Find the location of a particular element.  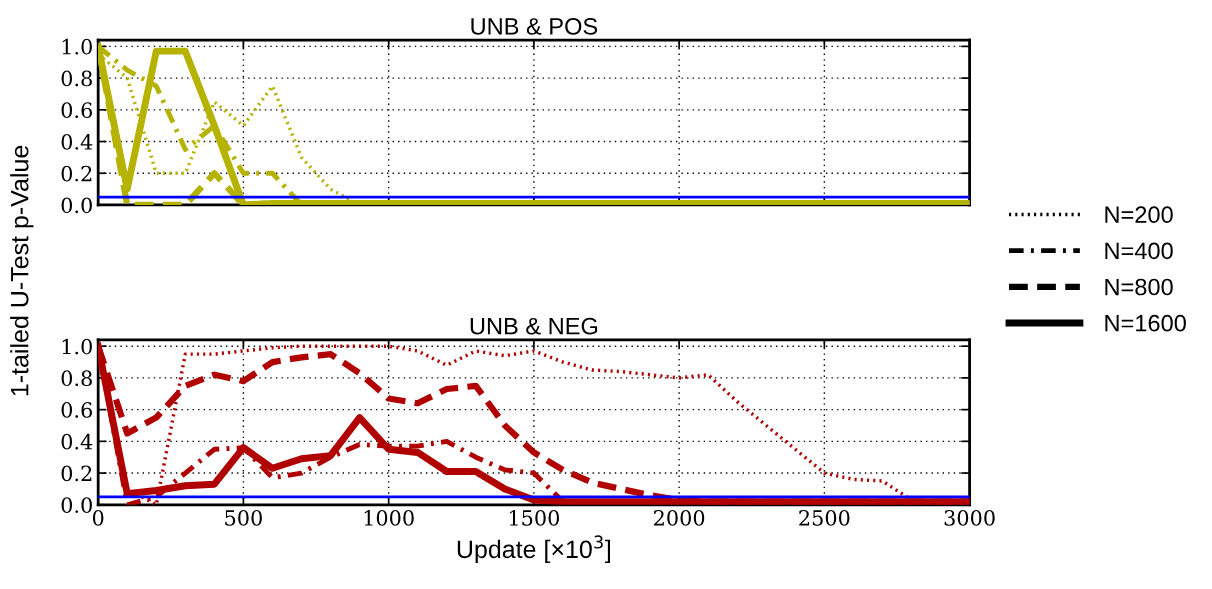

x-tick-label: 2500 is located at coordinates (824, 518).